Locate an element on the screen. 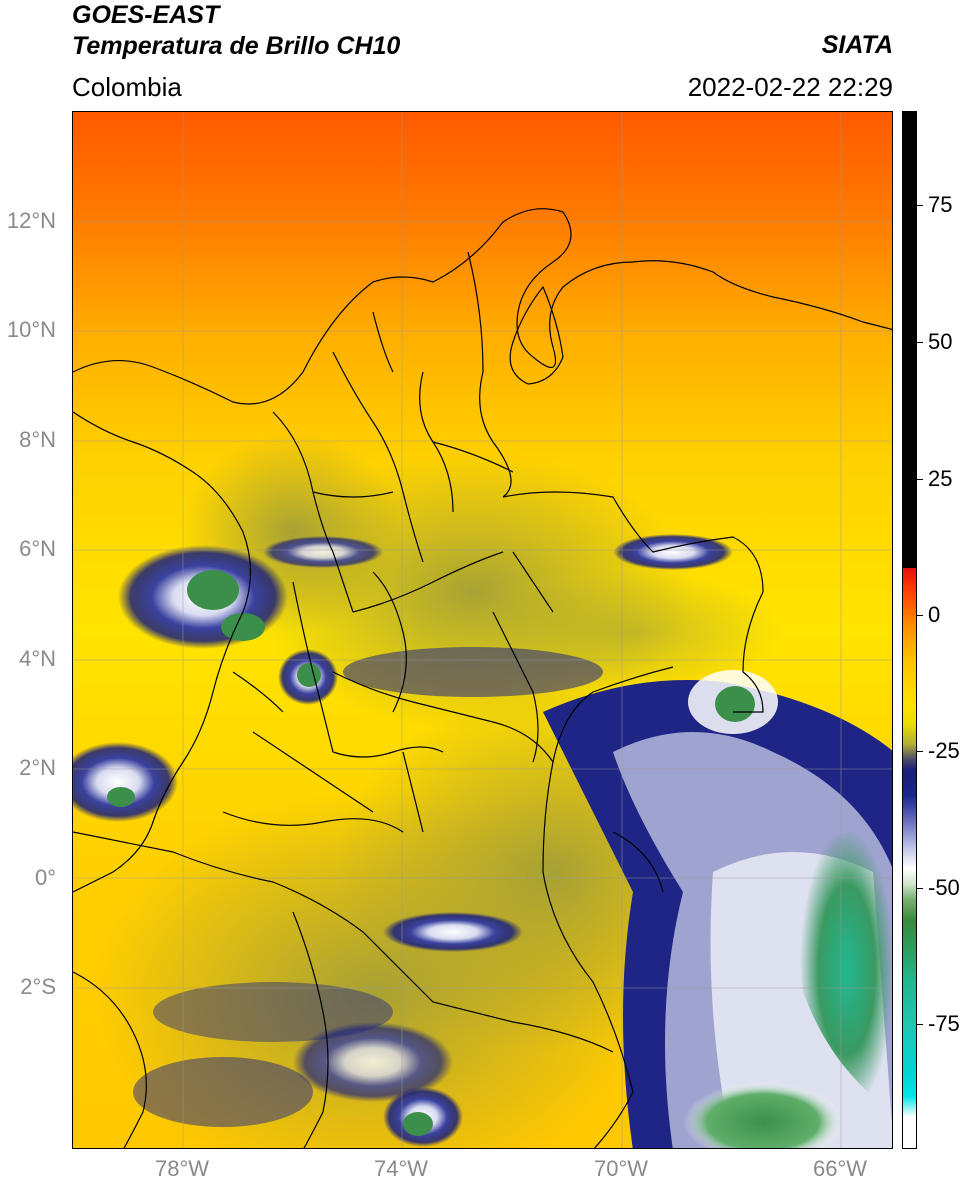 The width and height of the screenshot is (966, 1190). title-product: Temperatura de Brillo CH10 is located at coordinates (236, 46).